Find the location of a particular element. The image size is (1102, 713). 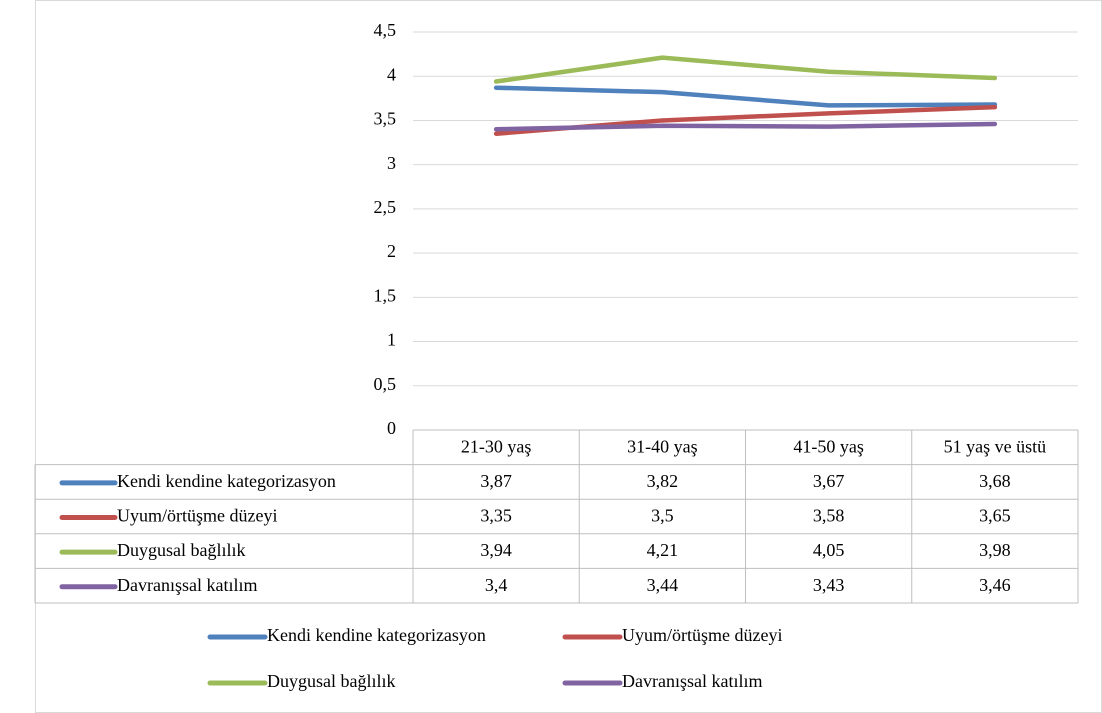

table-value: 3,35 is located at coordinates (496, 516).